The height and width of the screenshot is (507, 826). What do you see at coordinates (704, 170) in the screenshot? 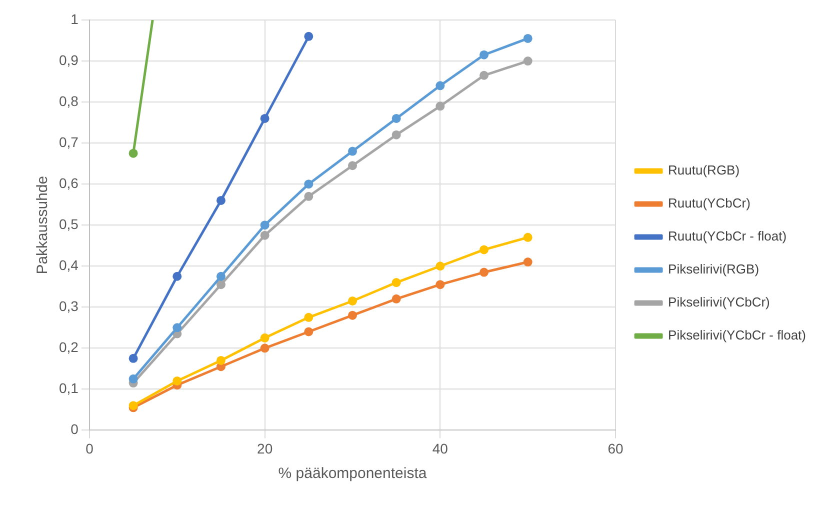
I see `legend-label: Ruutu(RGB)` at bounding box center [704, 170].